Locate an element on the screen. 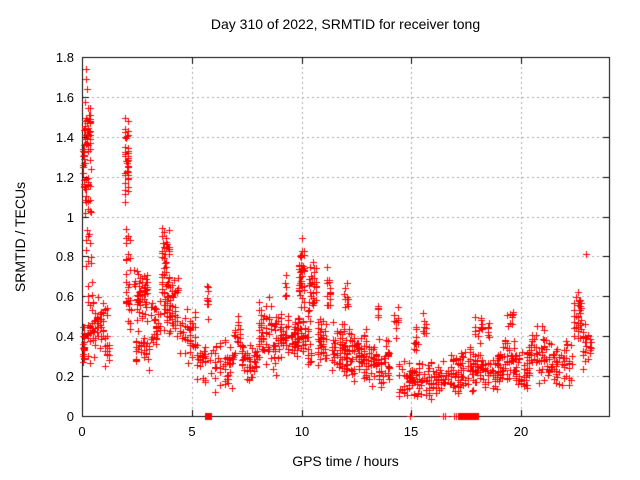 This screenshot has width=640, height=480. y-tick-label: 0.2 is located at coordinates (64, 376).